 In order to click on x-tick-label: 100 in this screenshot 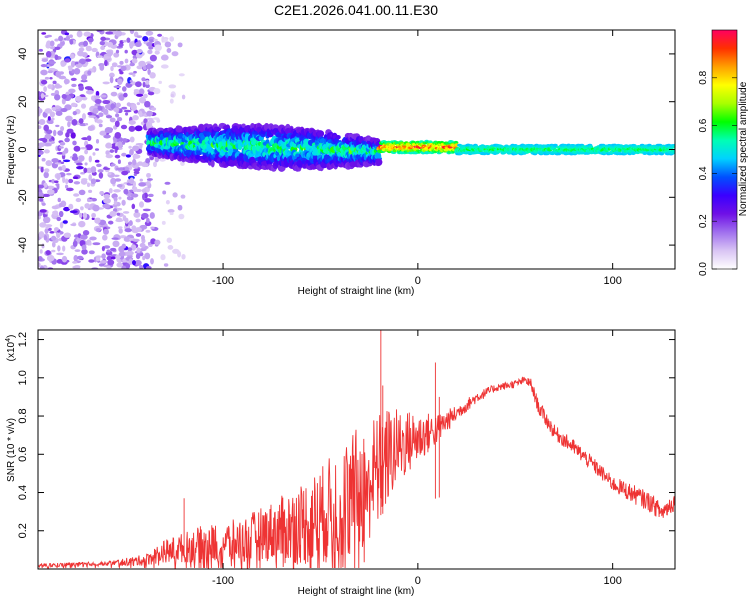, I will do `click(612, 281)`.